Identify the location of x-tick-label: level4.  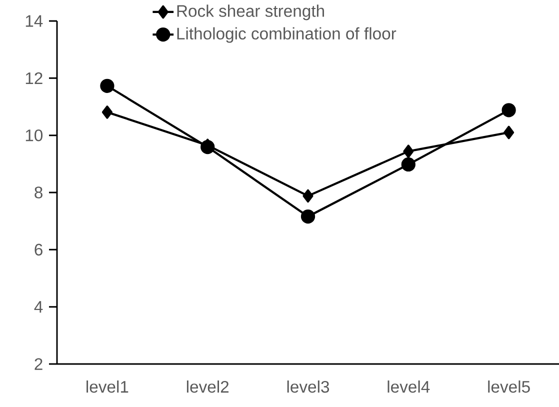
(409, 386).